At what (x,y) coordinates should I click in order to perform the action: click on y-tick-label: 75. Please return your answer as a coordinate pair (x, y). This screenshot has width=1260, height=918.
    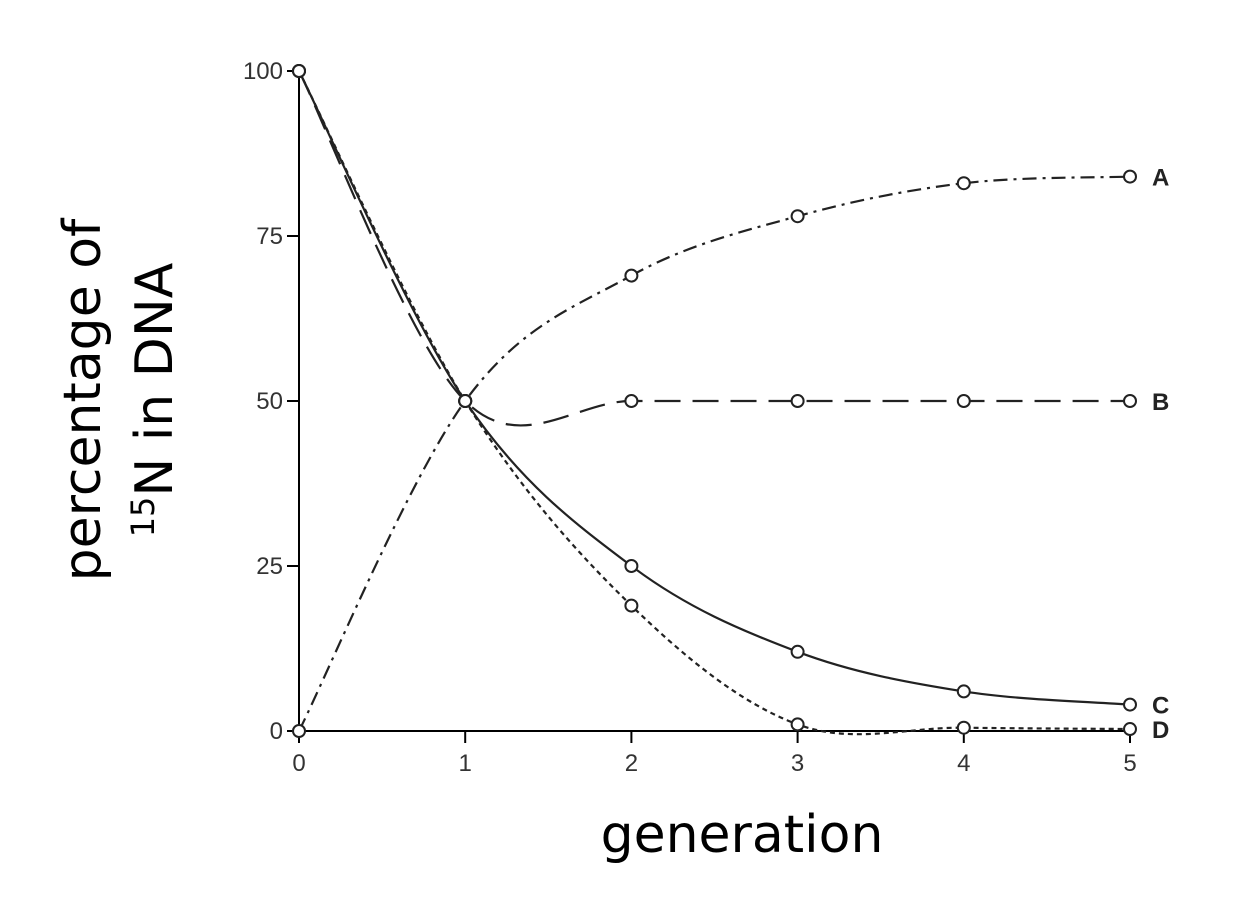
    Looking at the image, I should click on (269, 236).